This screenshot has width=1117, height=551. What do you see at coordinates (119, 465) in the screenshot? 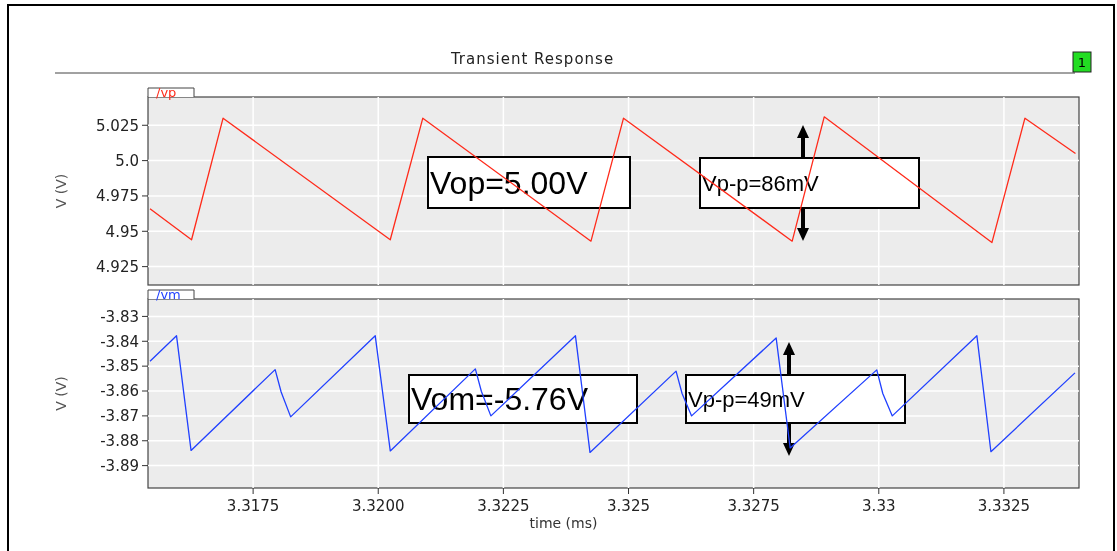
I see `y-tick-label: -3.89` at bounding box center [119, 465].